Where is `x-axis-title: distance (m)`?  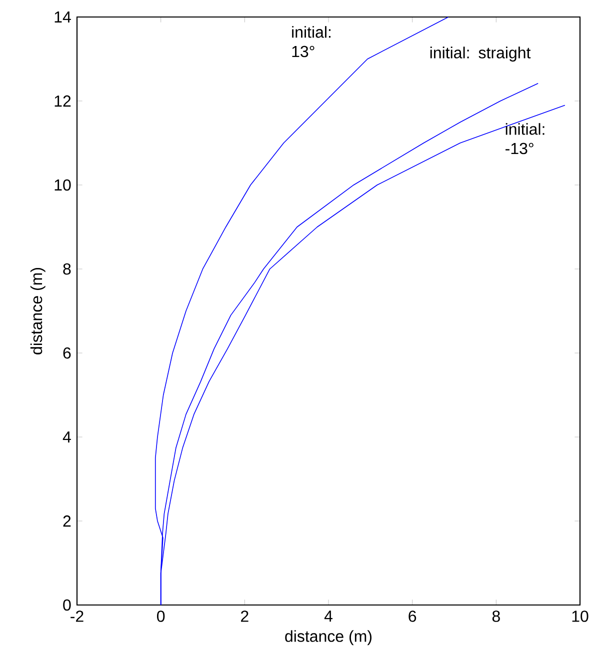
x-axis-title: distance (m) is located at coordinates (328, 638).